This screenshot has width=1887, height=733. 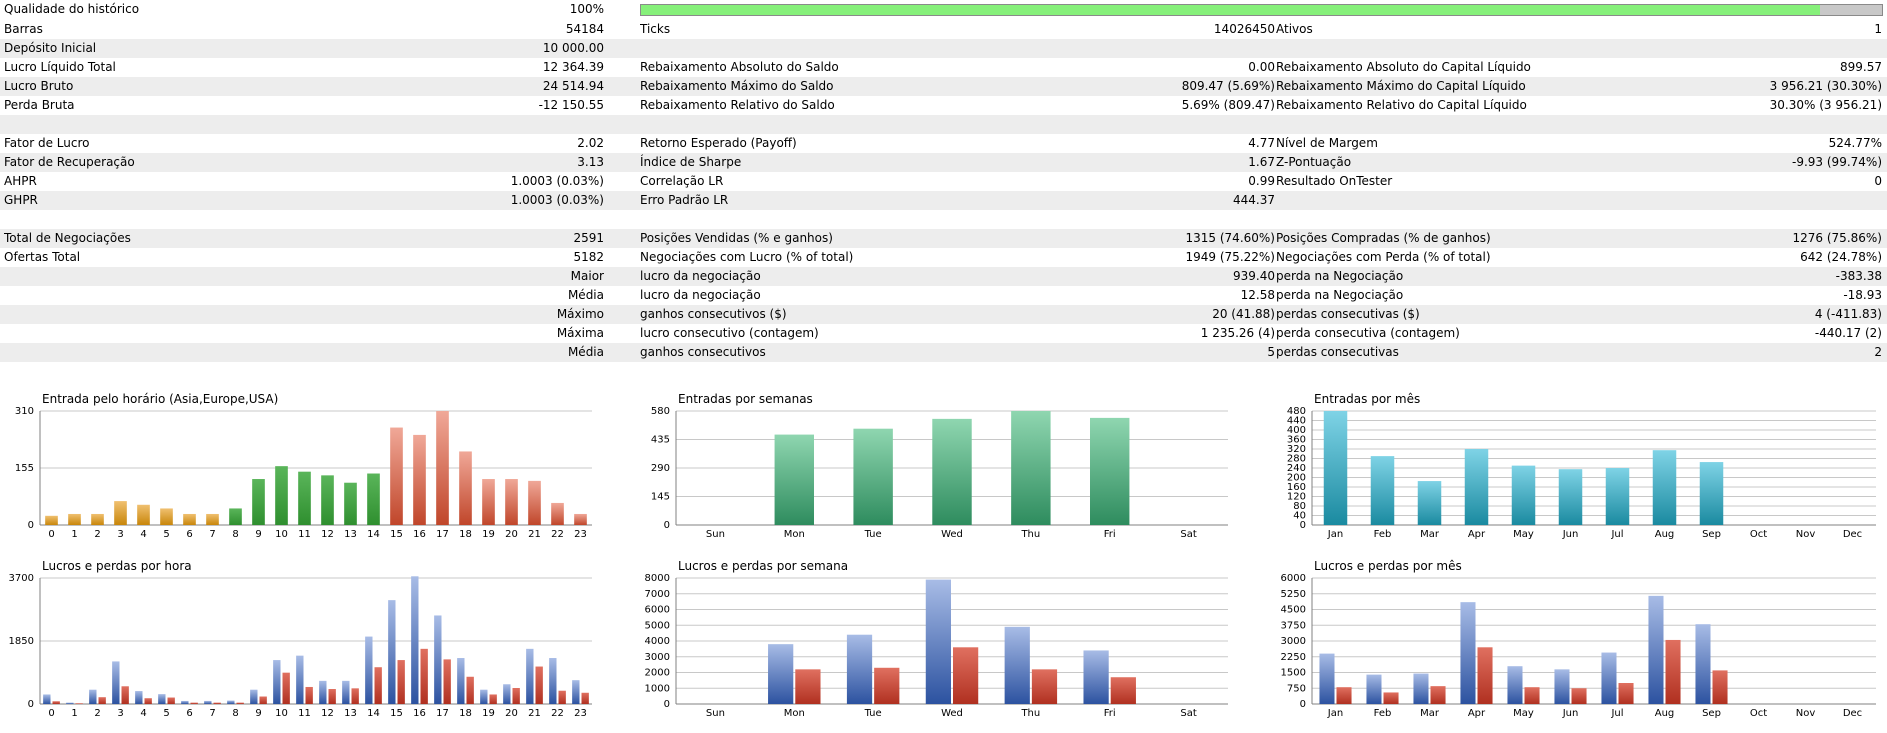 I want to click on cell-value: 5182, so click(x=588, y=257).